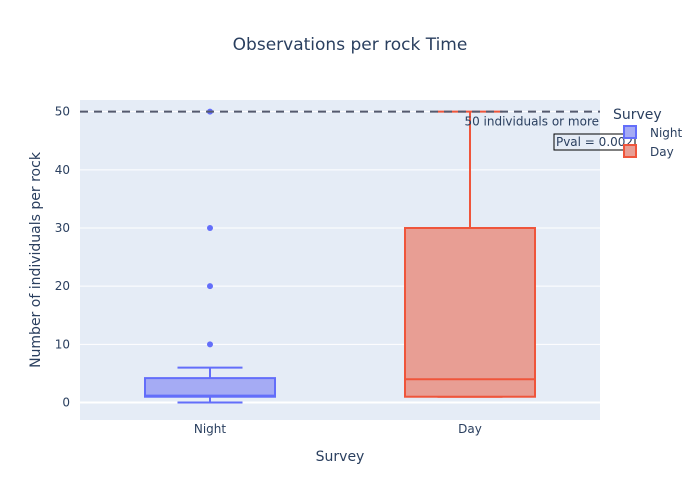 The width and height of the screenshot is (700, 500). What do you see at coordinates (648, 151) in the screenshot?
I see `legend-item-day: Day` at bounding box center [648, 151].